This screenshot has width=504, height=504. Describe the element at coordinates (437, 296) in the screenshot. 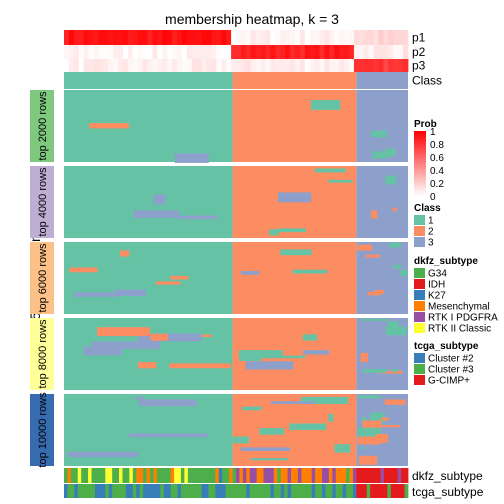

I see `legend-entry-label: K27` at that location.